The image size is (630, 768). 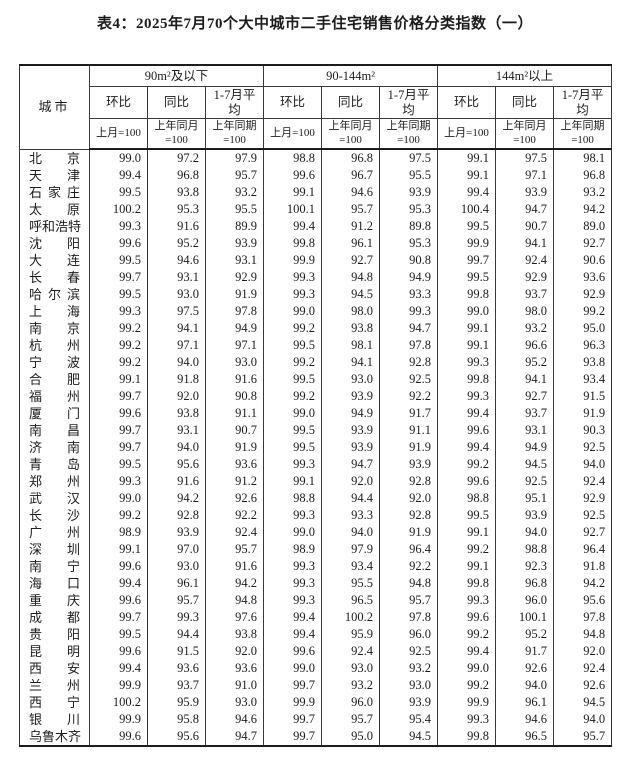 I want to click on city-cell: 上海, so click(x=54, y=311).